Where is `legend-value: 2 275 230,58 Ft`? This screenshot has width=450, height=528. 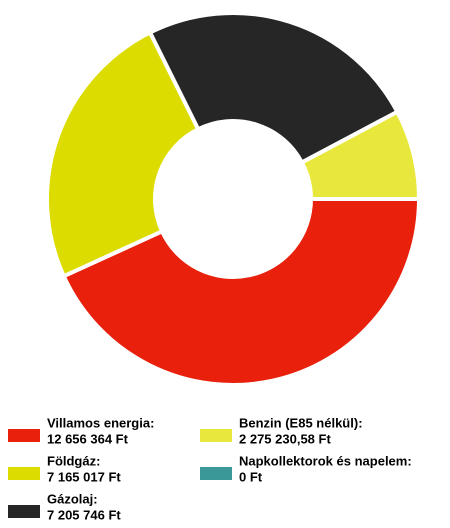 legend-value: 2 275 230,58 Ft is located at coordinates (285, 438).